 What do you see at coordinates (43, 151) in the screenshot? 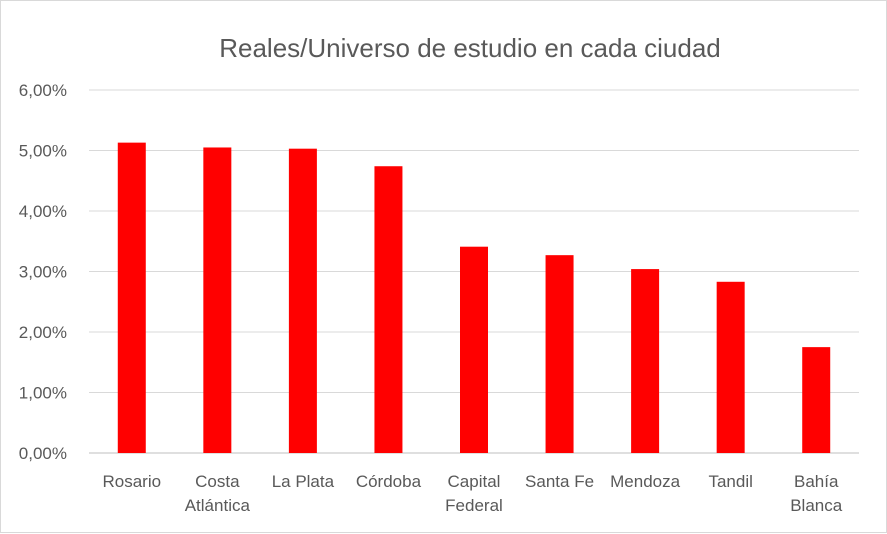
I see `y-tick-label: 5,00%` at bounding box center [43, 151].